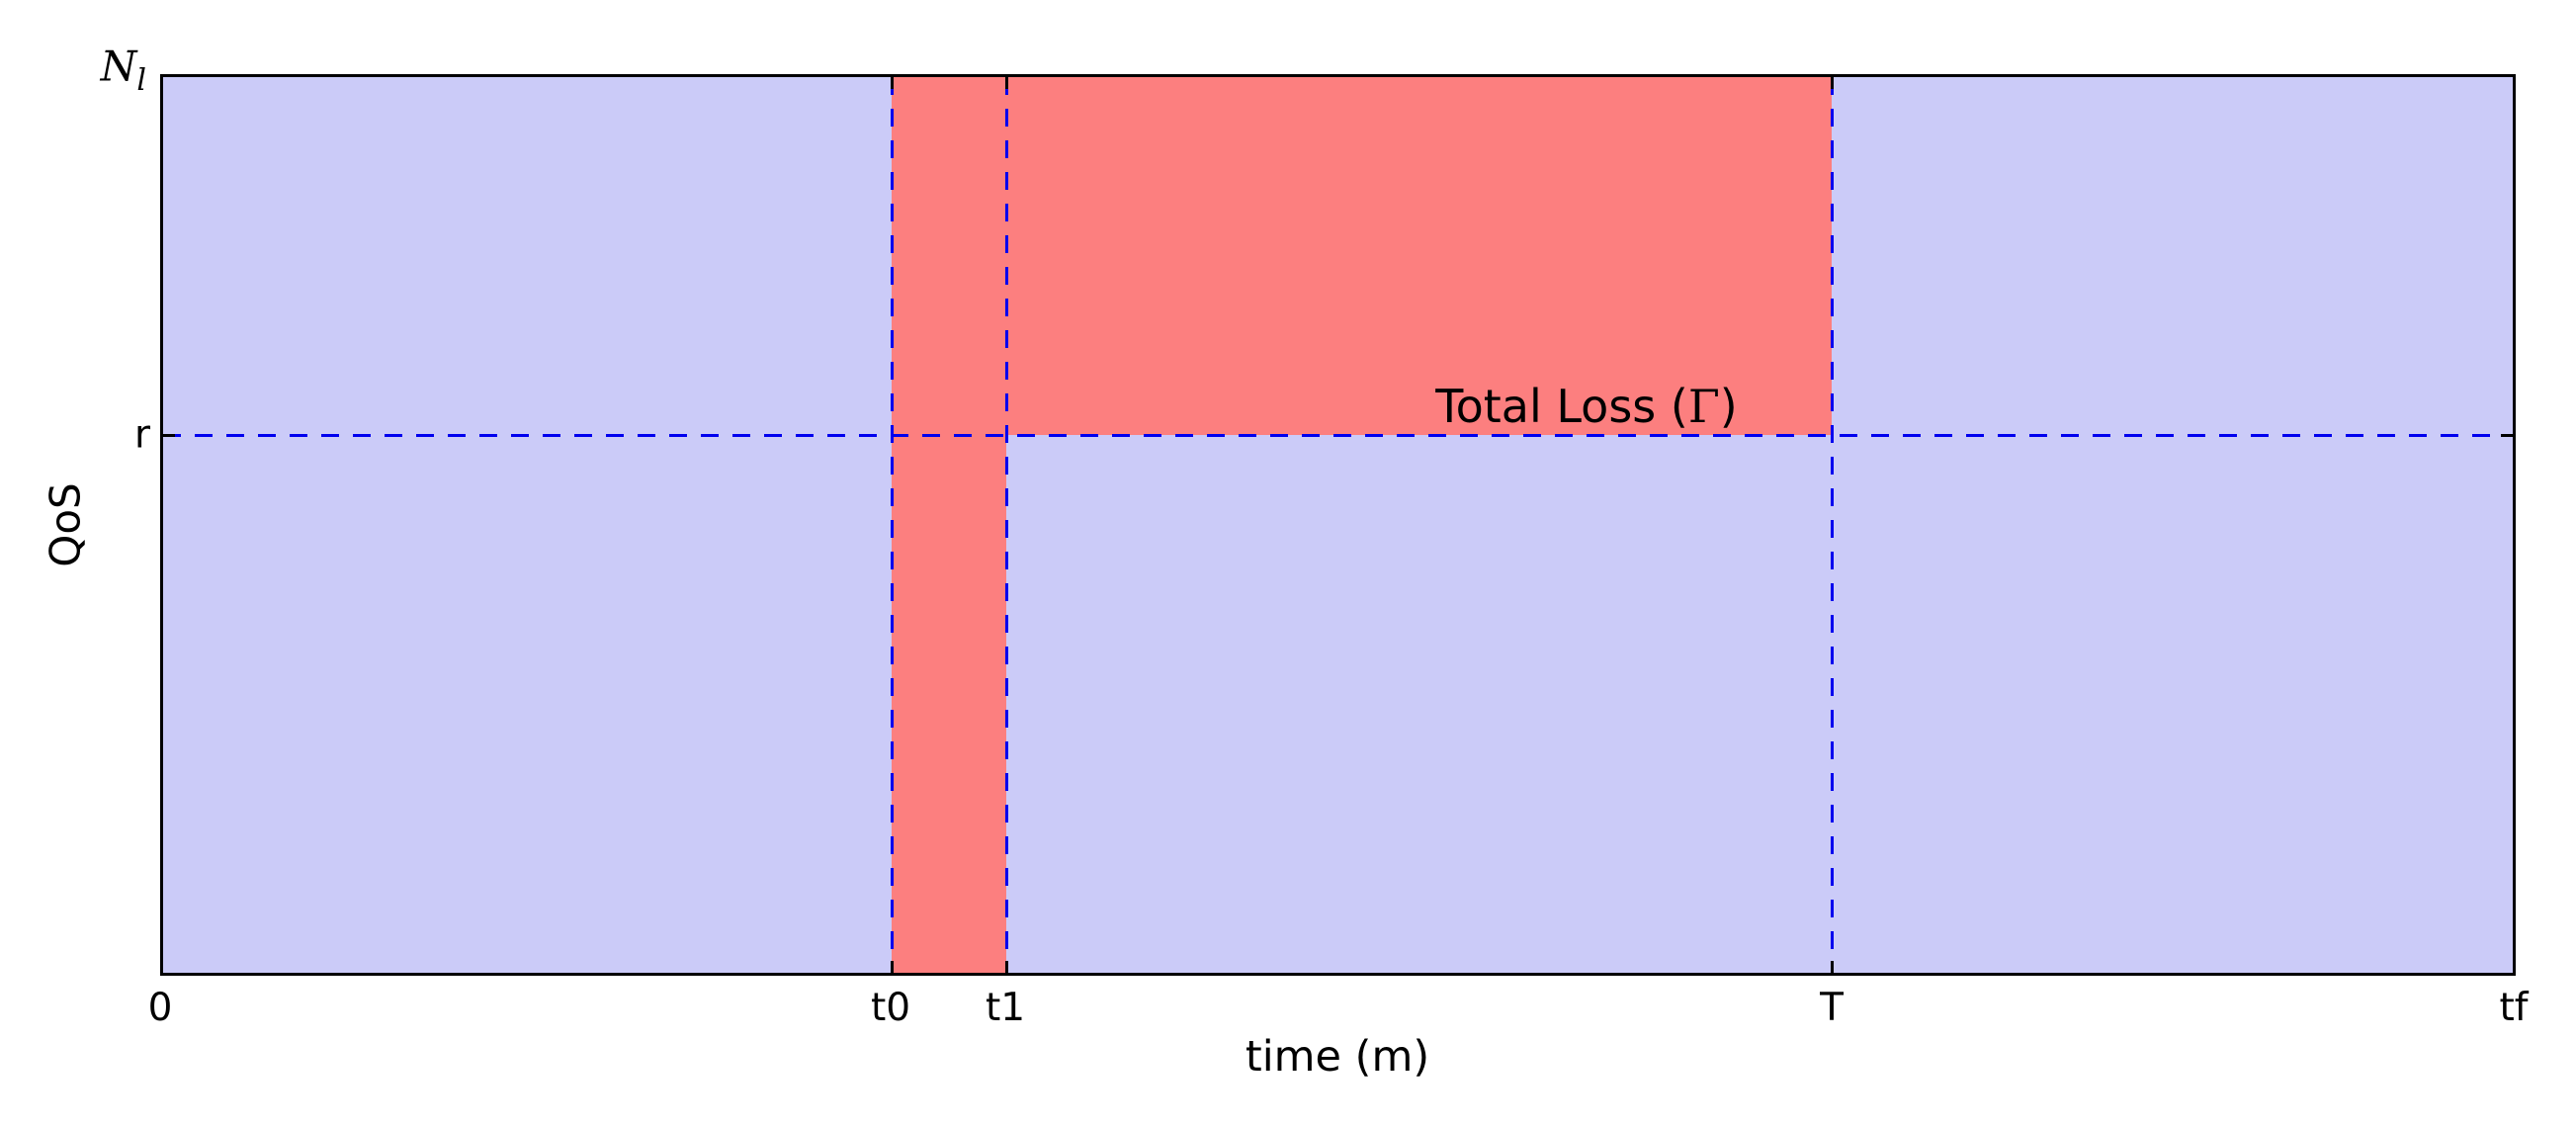 This screenshot has width=2576, height=1127. What do you see at coordinates (890, 1008) in the screenshot?
I see `x-tick-label-t0: t0` at bounding box center [890, 1008].